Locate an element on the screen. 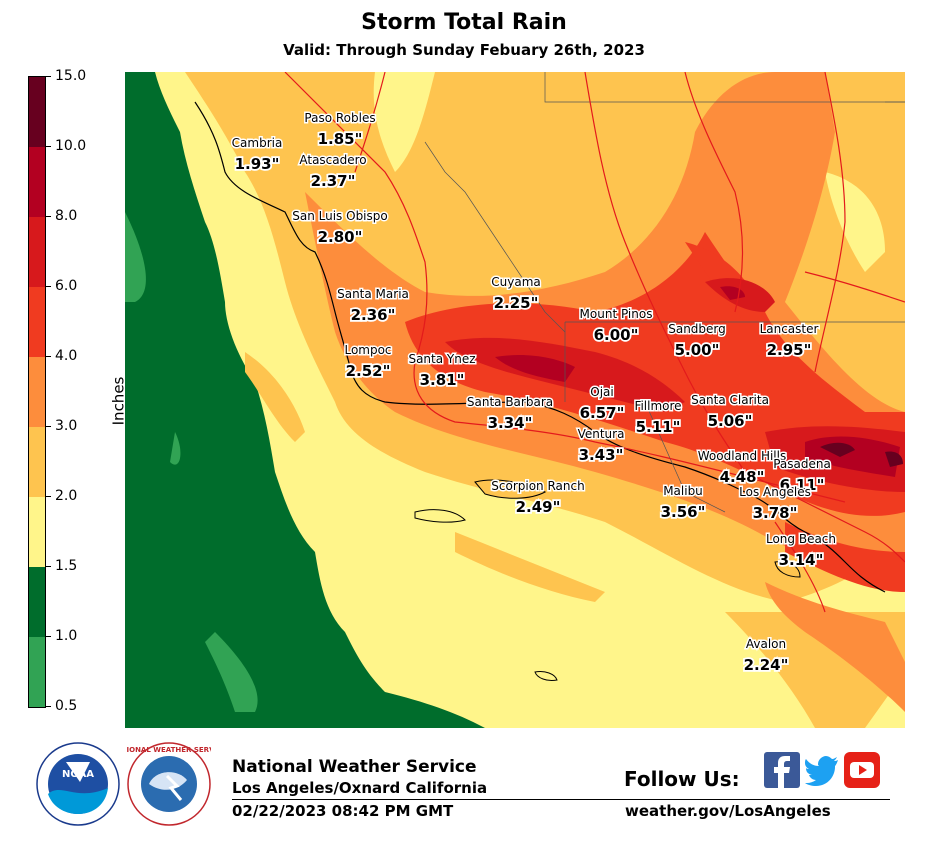  footer-office: Los Angeles/Oxnard California is located at coordinates (360, 788).